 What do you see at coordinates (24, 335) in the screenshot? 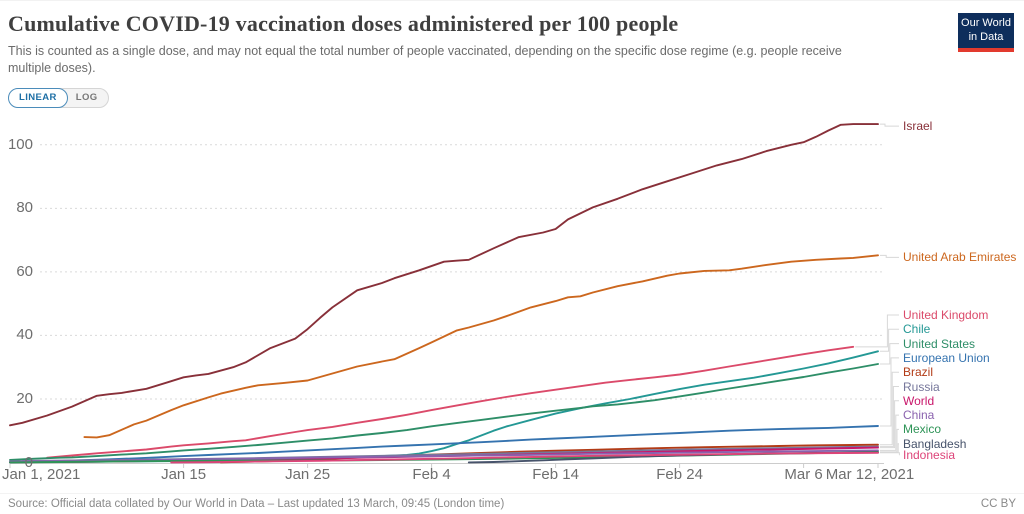
I see `y-axis-tick-40: 40` at bounding box center [24, 335].